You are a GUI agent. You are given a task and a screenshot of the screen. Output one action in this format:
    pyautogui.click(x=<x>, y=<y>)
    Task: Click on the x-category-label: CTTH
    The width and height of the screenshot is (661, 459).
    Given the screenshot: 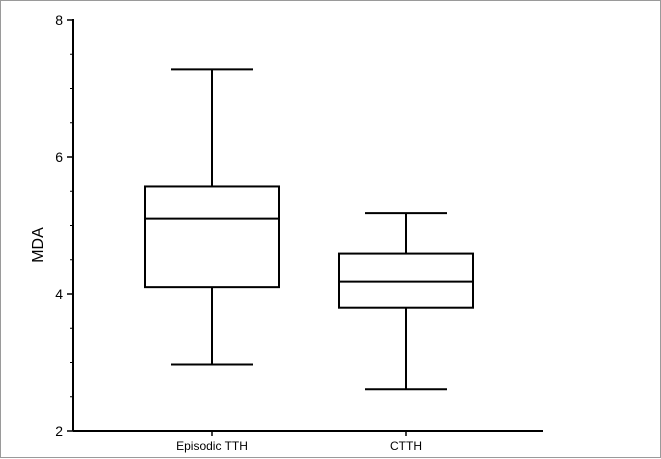 What is the action you would take?
    pyautogui.click(x=406, y=446)
    